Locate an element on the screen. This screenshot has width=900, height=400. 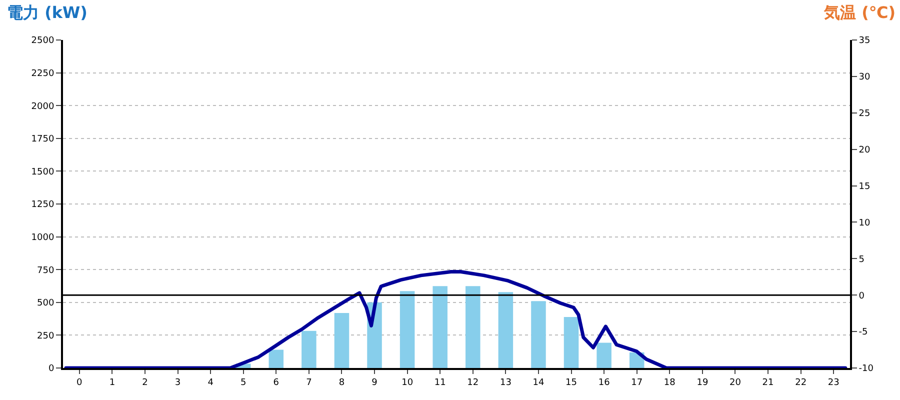
y-tick-label: 0 is located at coordinates (51, 369).